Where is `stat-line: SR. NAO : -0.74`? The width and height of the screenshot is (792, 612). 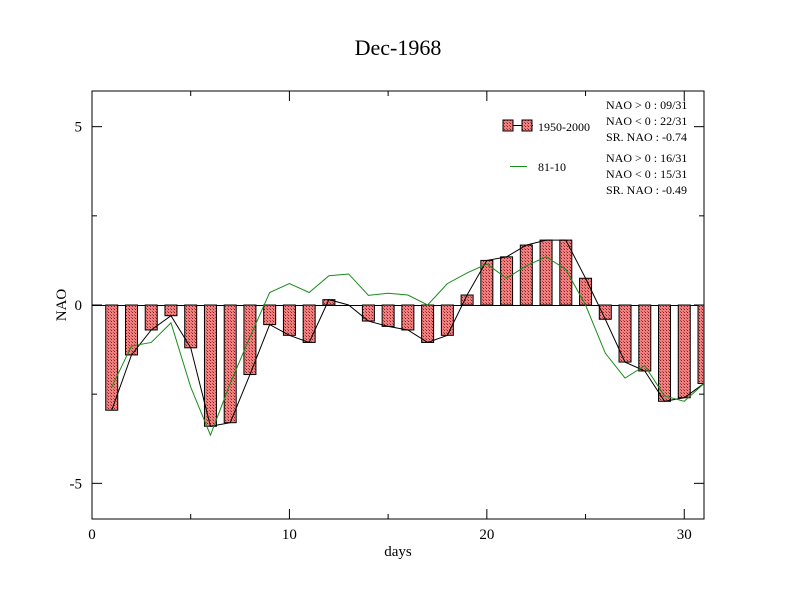 stat-line: SR. NAO : -0.74 is located at coordinates (646, 137).